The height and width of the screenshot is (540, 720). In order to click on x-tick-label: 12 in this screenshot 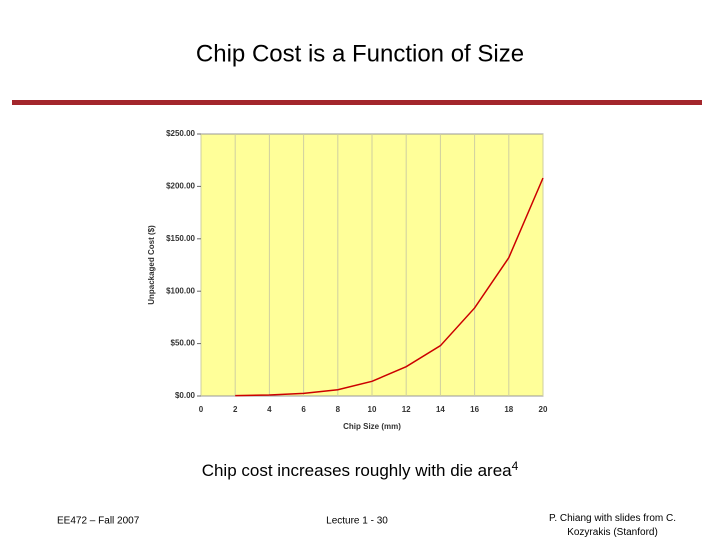, I will do `click(406, 409)`.